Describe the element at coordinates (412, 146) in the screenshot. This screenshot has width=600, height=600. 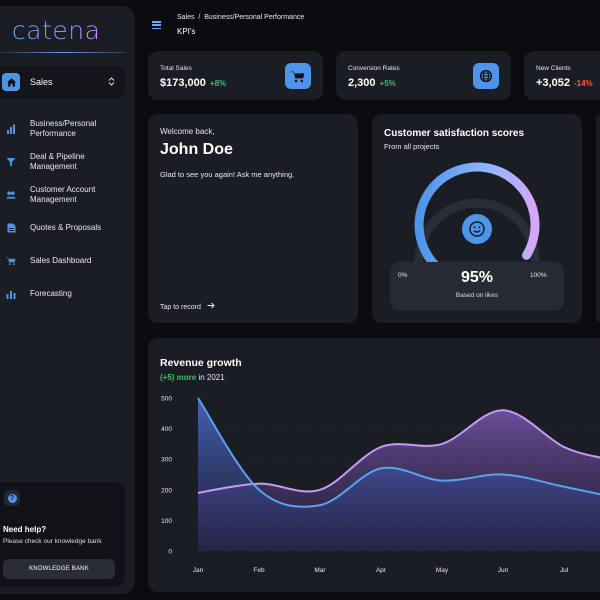
I see `satisfaction-subtitle: From all projects` at that location.